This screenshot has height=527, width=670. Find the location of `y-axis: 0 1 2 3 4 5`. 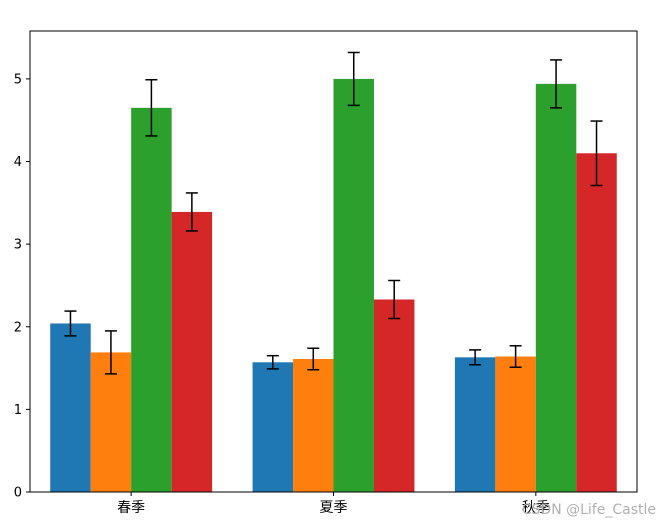

y-axis: 0 1 2 3 4 5 is located at coordinates (22, 286).